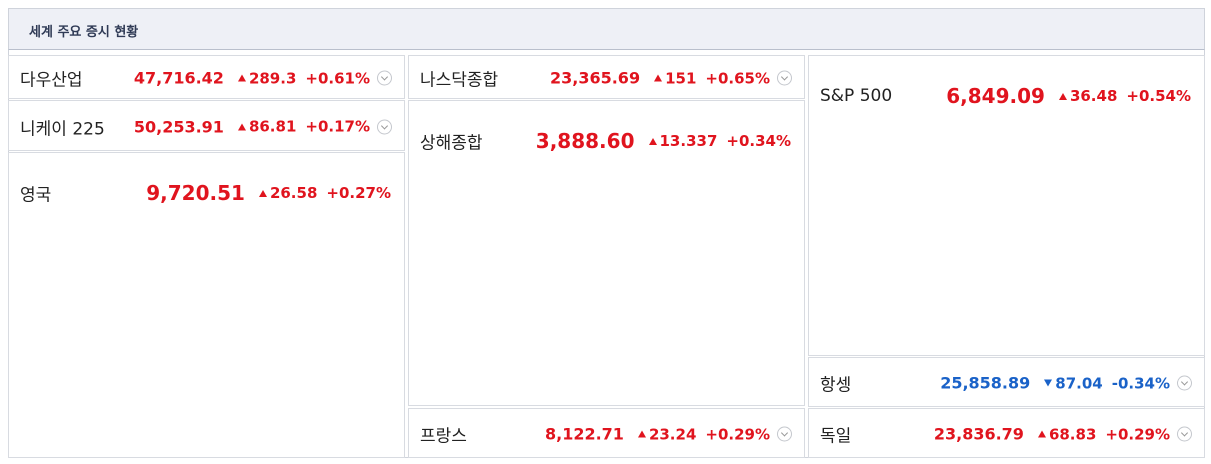 Image resolution: width=1211 pixels, height=464 pixels. What do you see at coordinates (836, 436) in the screenshot?
I see `market-name: 독일` at bounding box center [836, 436].